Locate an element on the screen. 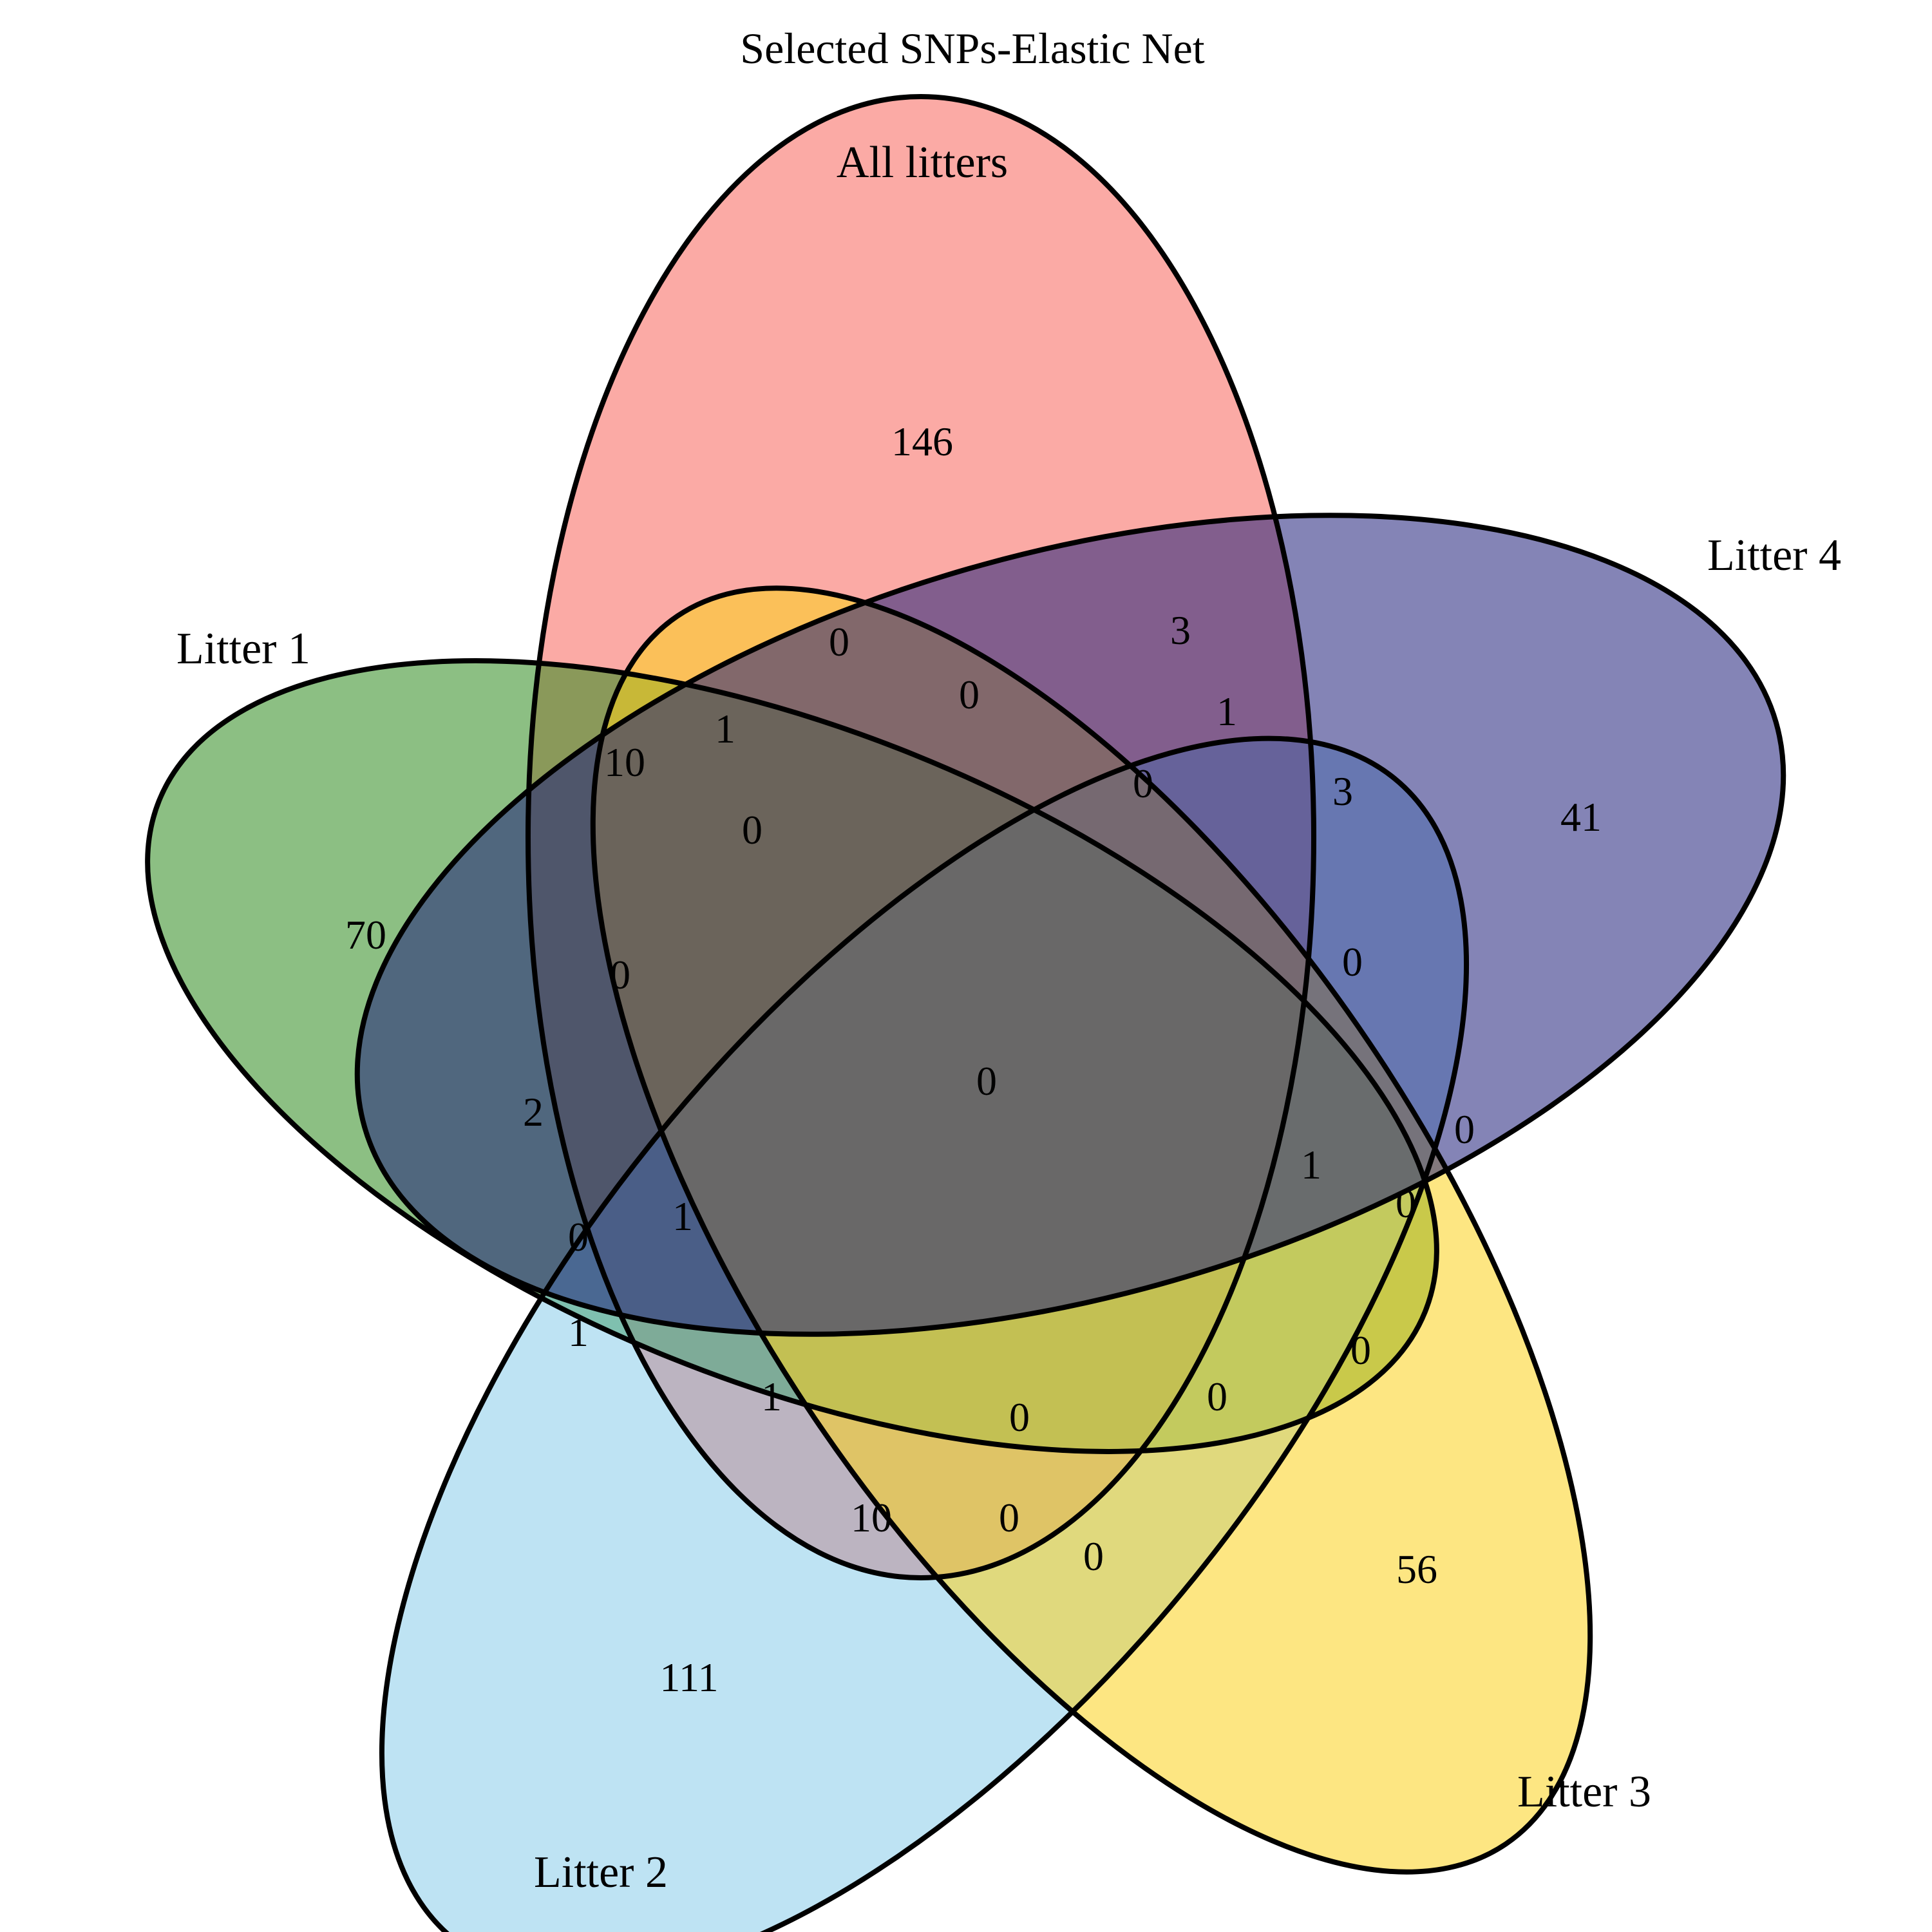  count-all-l3-l4: 0 is located at coordinates (970, 694).